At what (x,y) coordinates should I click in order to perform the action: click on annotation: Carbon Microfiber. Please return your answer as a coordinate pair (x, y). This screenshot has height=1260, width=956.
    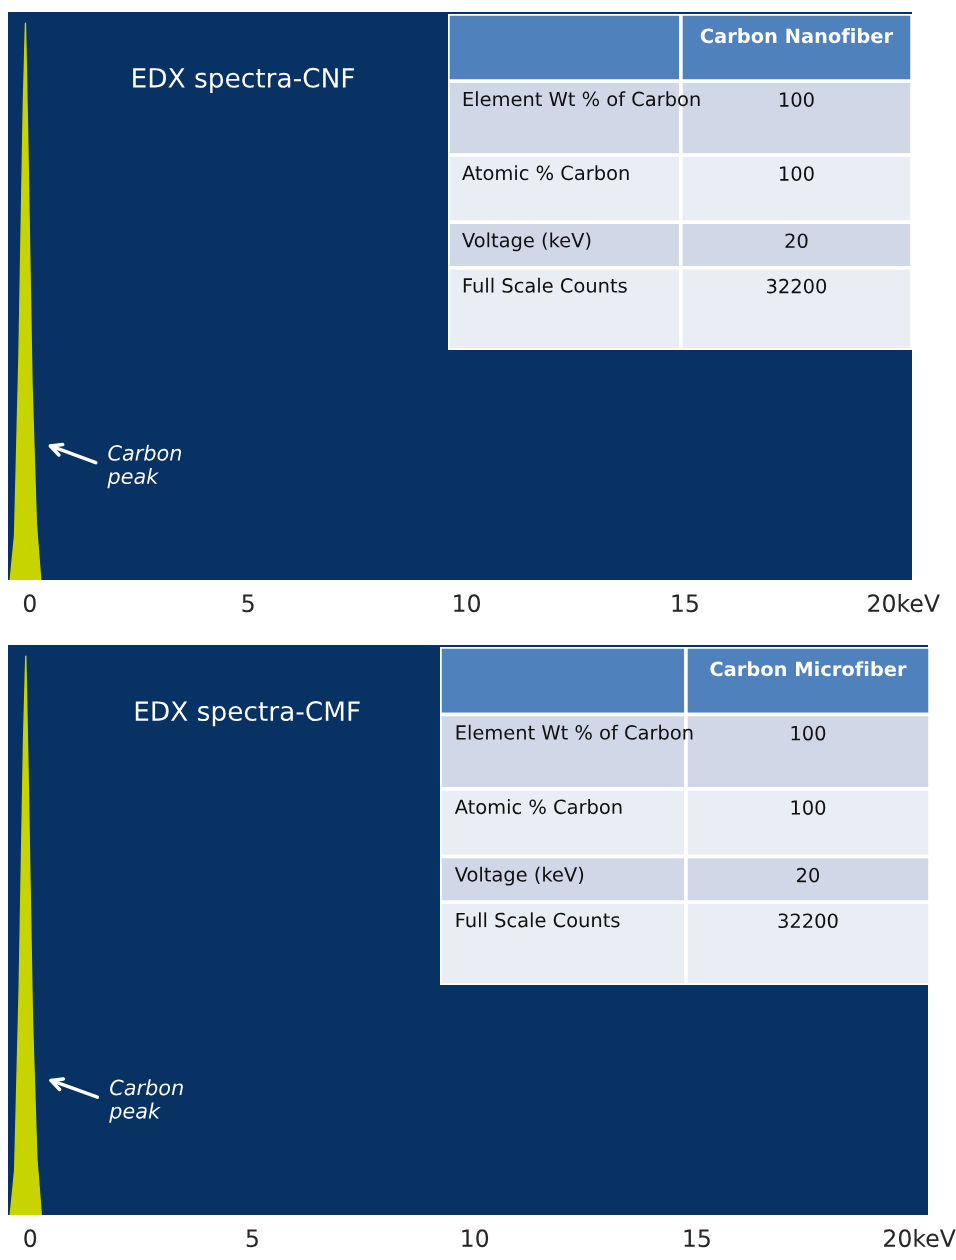
    Looking at the image, I should click on (808, 669).